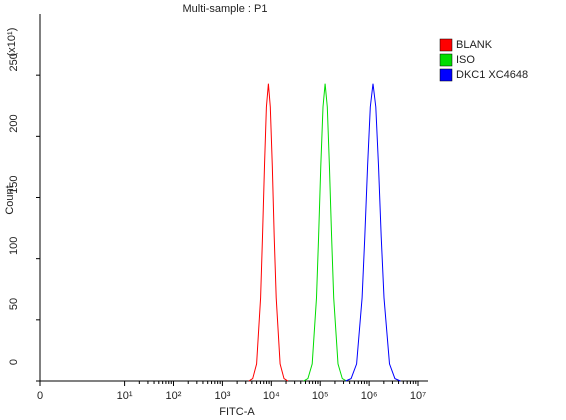 The width and height of the screenshot is (566, 420). Describe the element at coordinates (14, 362) in the screenshot. I see `y-tick-label: 0` at that location.